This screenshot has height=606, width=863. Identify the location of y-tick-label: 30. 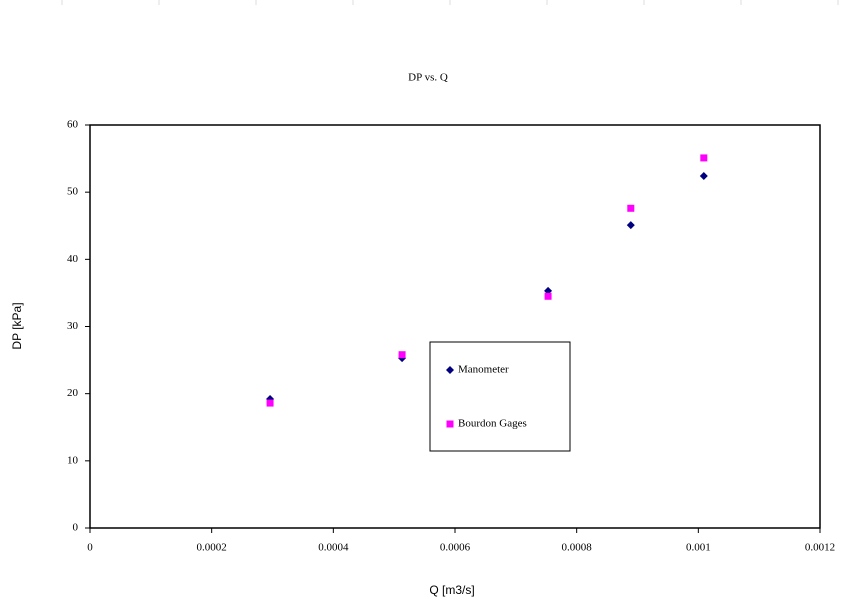
(73, 326).